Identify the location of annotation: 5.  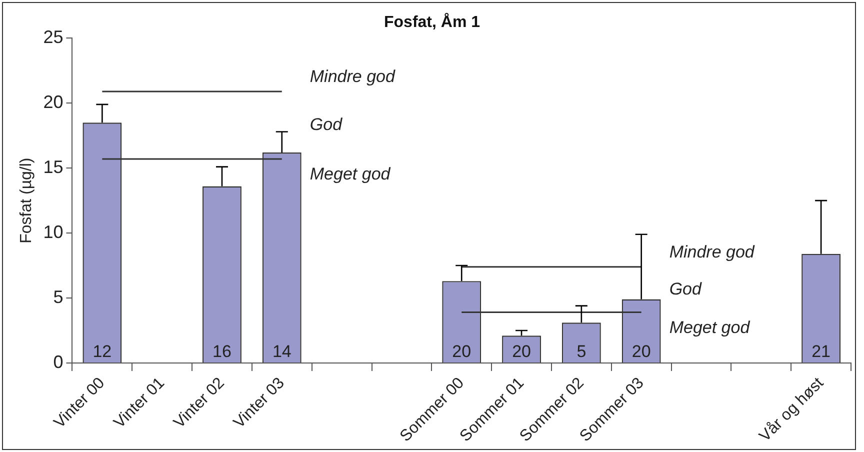
(581, 352).